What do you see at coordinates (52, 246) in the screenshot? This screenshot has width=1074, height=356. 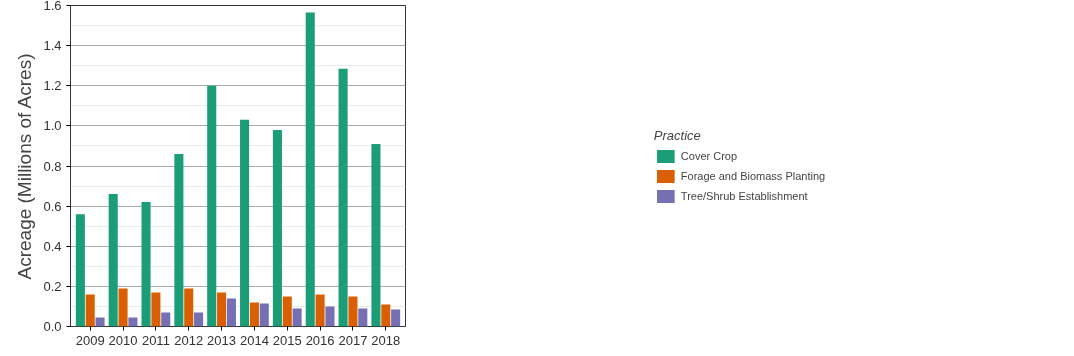 I see `y-tick-label: 0.4` at bounding box center [52, 246].